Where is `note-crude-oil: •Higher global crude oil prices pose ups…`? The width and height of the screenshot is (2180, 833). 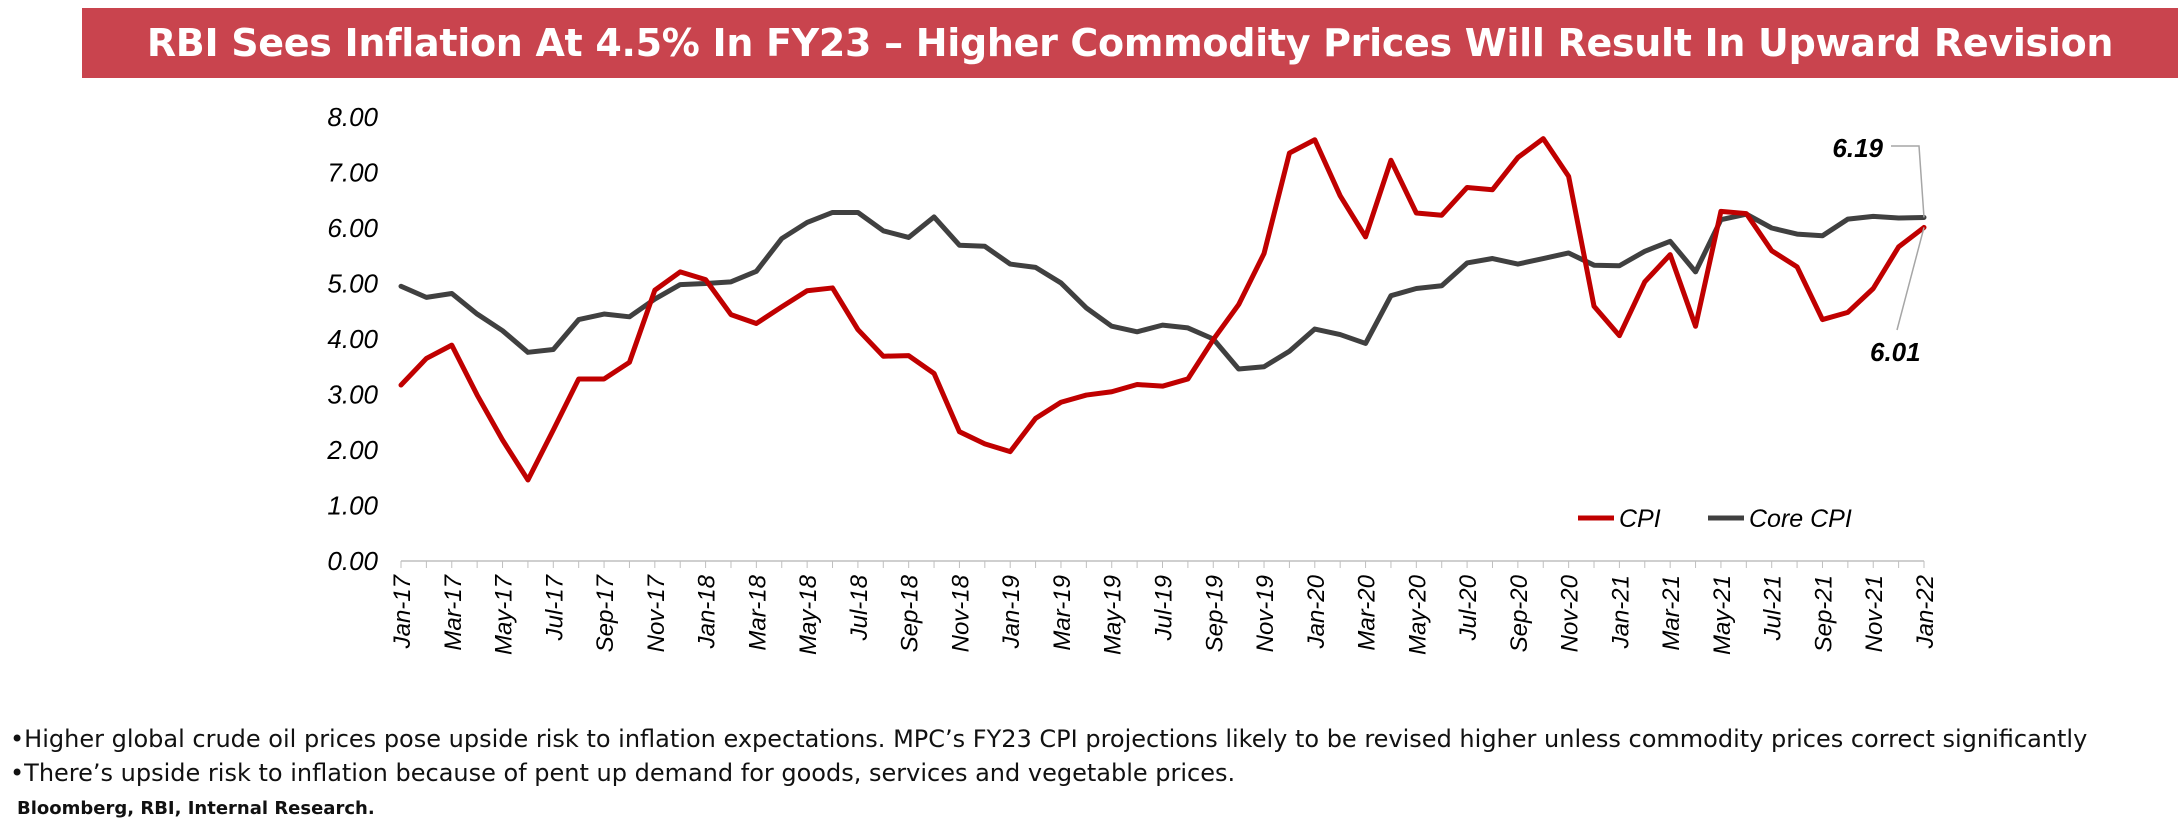
note-crude-oil: •Higher global crude oil prices pose ups… is located at coordinates (1049, 739).